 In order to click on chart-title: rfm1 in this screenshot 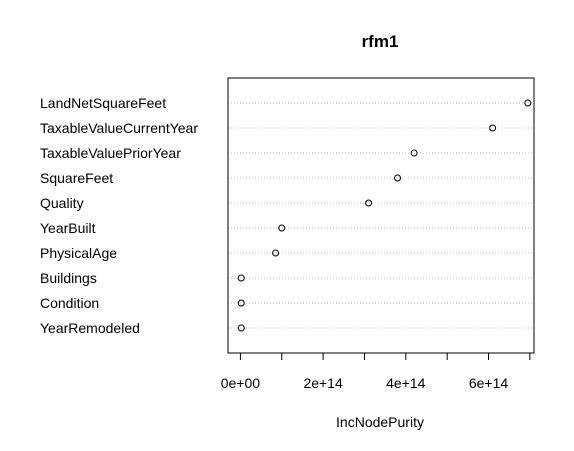, I will do `click(380, 41)`.